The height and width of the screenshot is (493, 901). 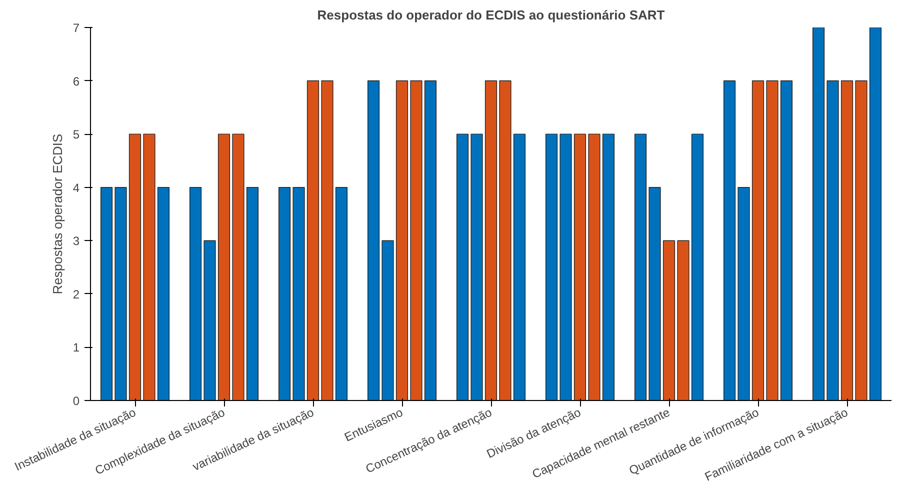 What do you see at coordinates (76, 81) in the screenshot?
I see `y-tick-label: 6` at bounding box center [76, 81].